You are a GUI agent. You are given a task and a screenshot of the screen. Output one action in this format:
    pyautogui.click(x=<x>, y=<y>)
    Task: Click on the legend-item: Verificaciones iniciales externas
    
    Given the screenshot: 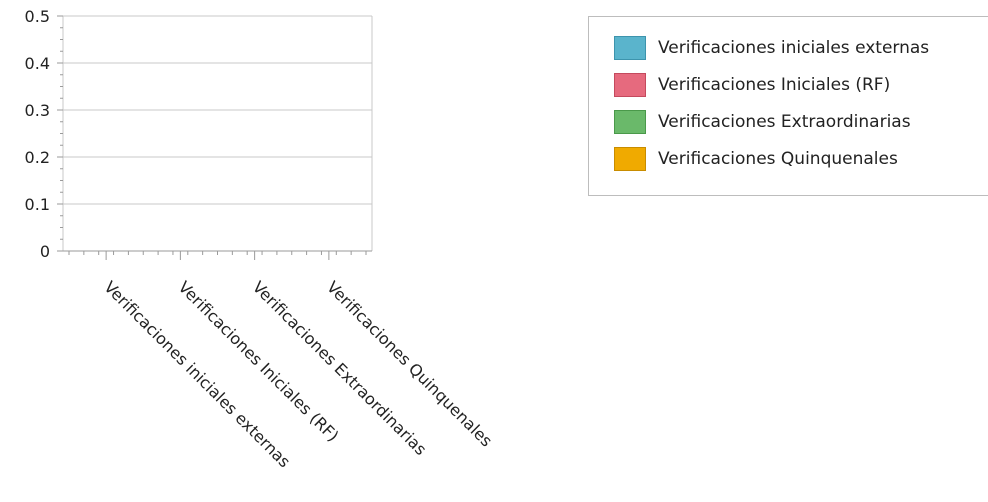 What is the action you would take?
    pyautogui.click(x=771, y=48)
    